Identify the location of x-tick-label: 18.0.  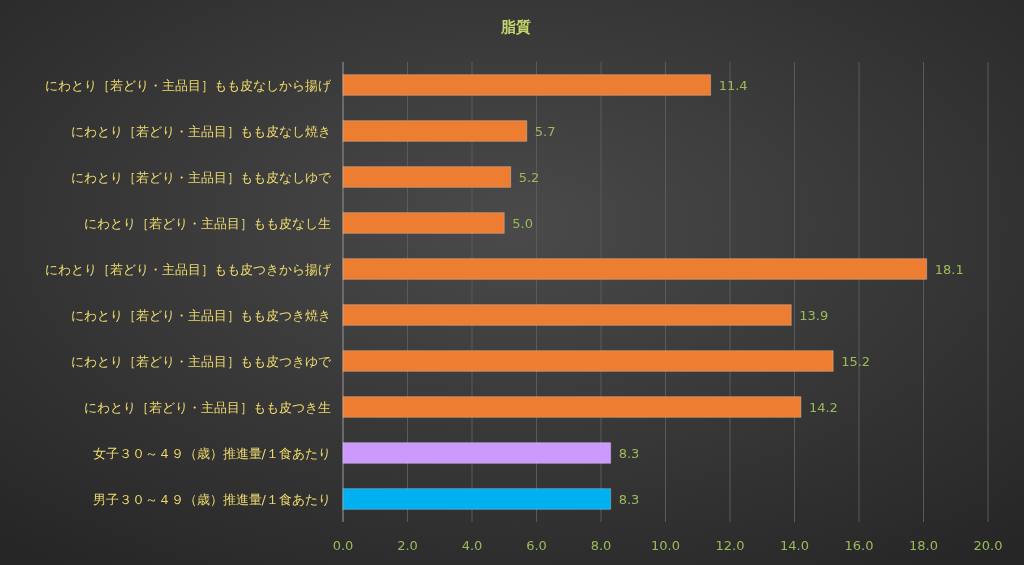
(923, 545).